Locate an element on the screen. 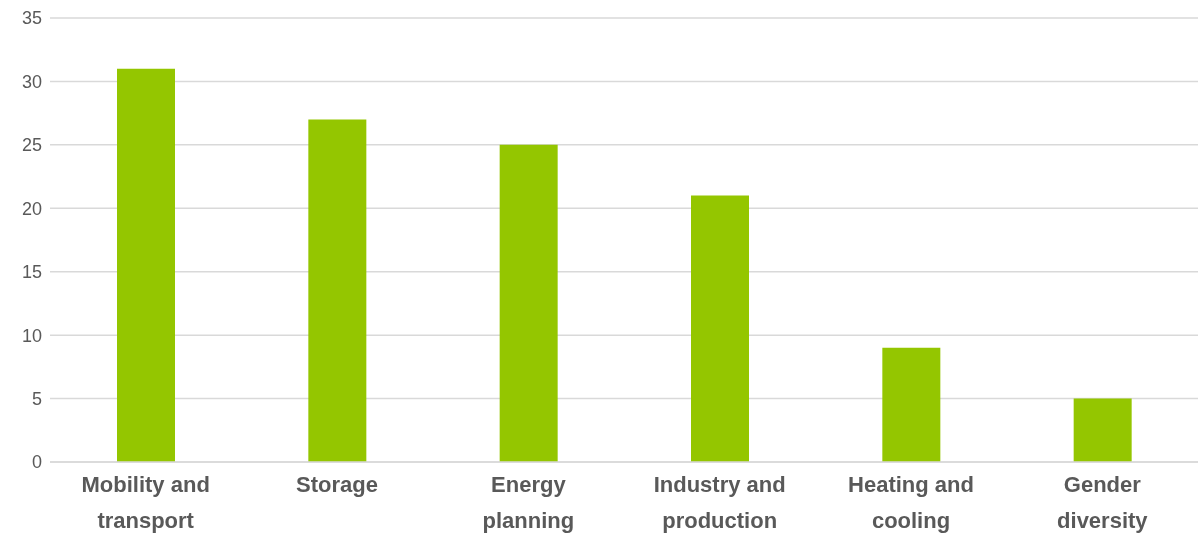 The image size is (1198, 552). x-tick-label: Heating and cooling is located at coordinates (911, 502).